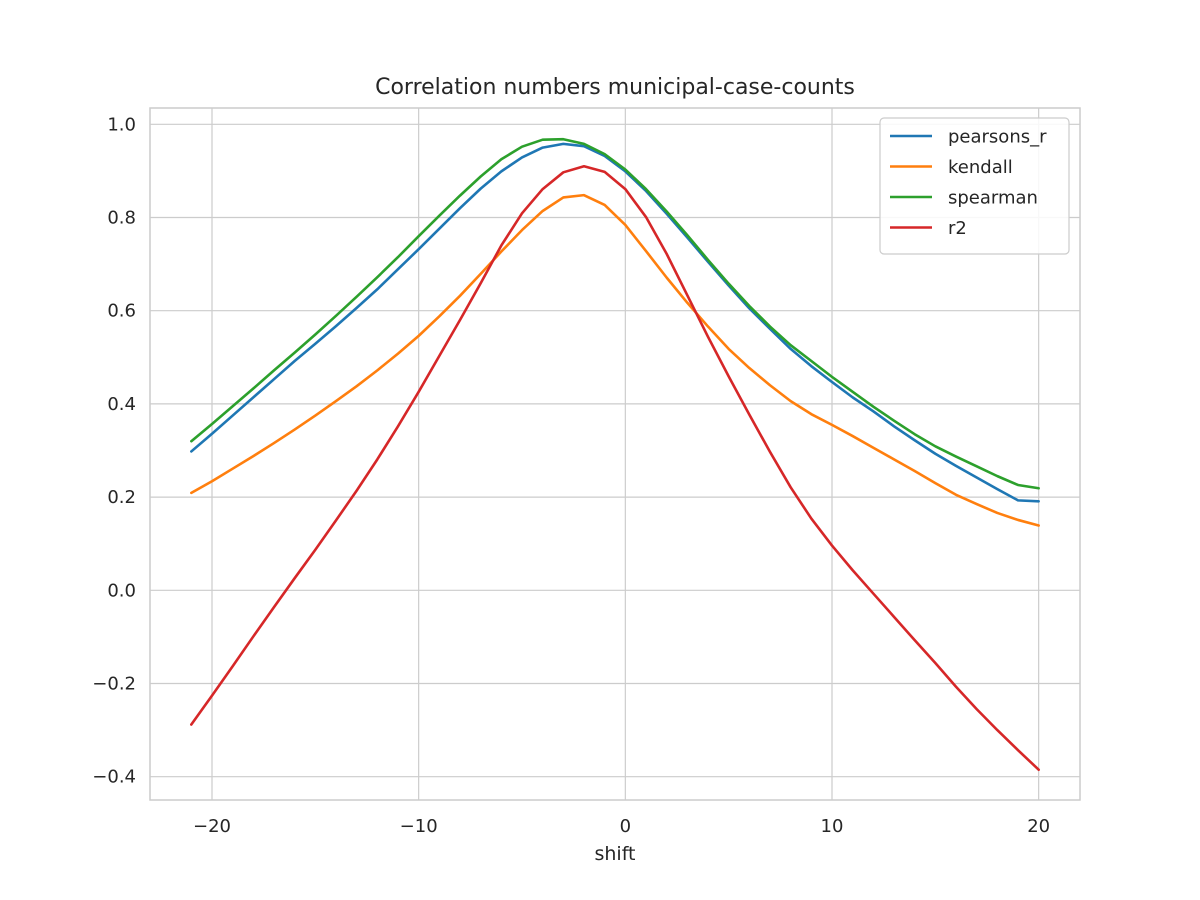 The image size is (1200, 900). What do you see at coordinates (121, 590) in the screenshot?
I see `y-tick-label: 0.0` at bounding box center [121, 590].